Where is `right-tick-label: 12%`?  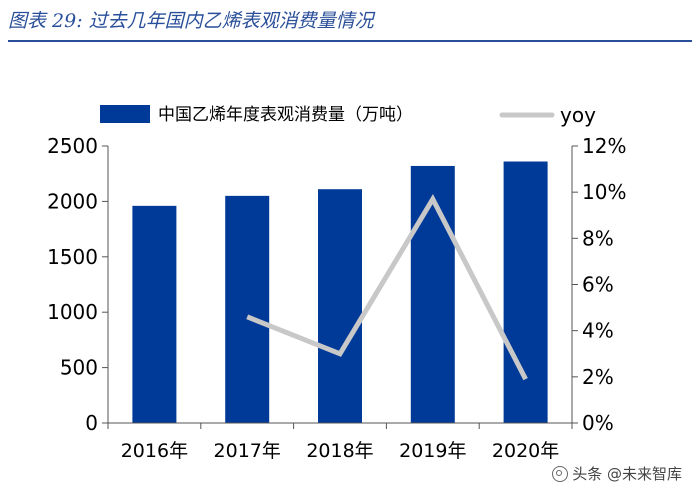 right-tick-label: 12% is located at coordinates (604, 146).